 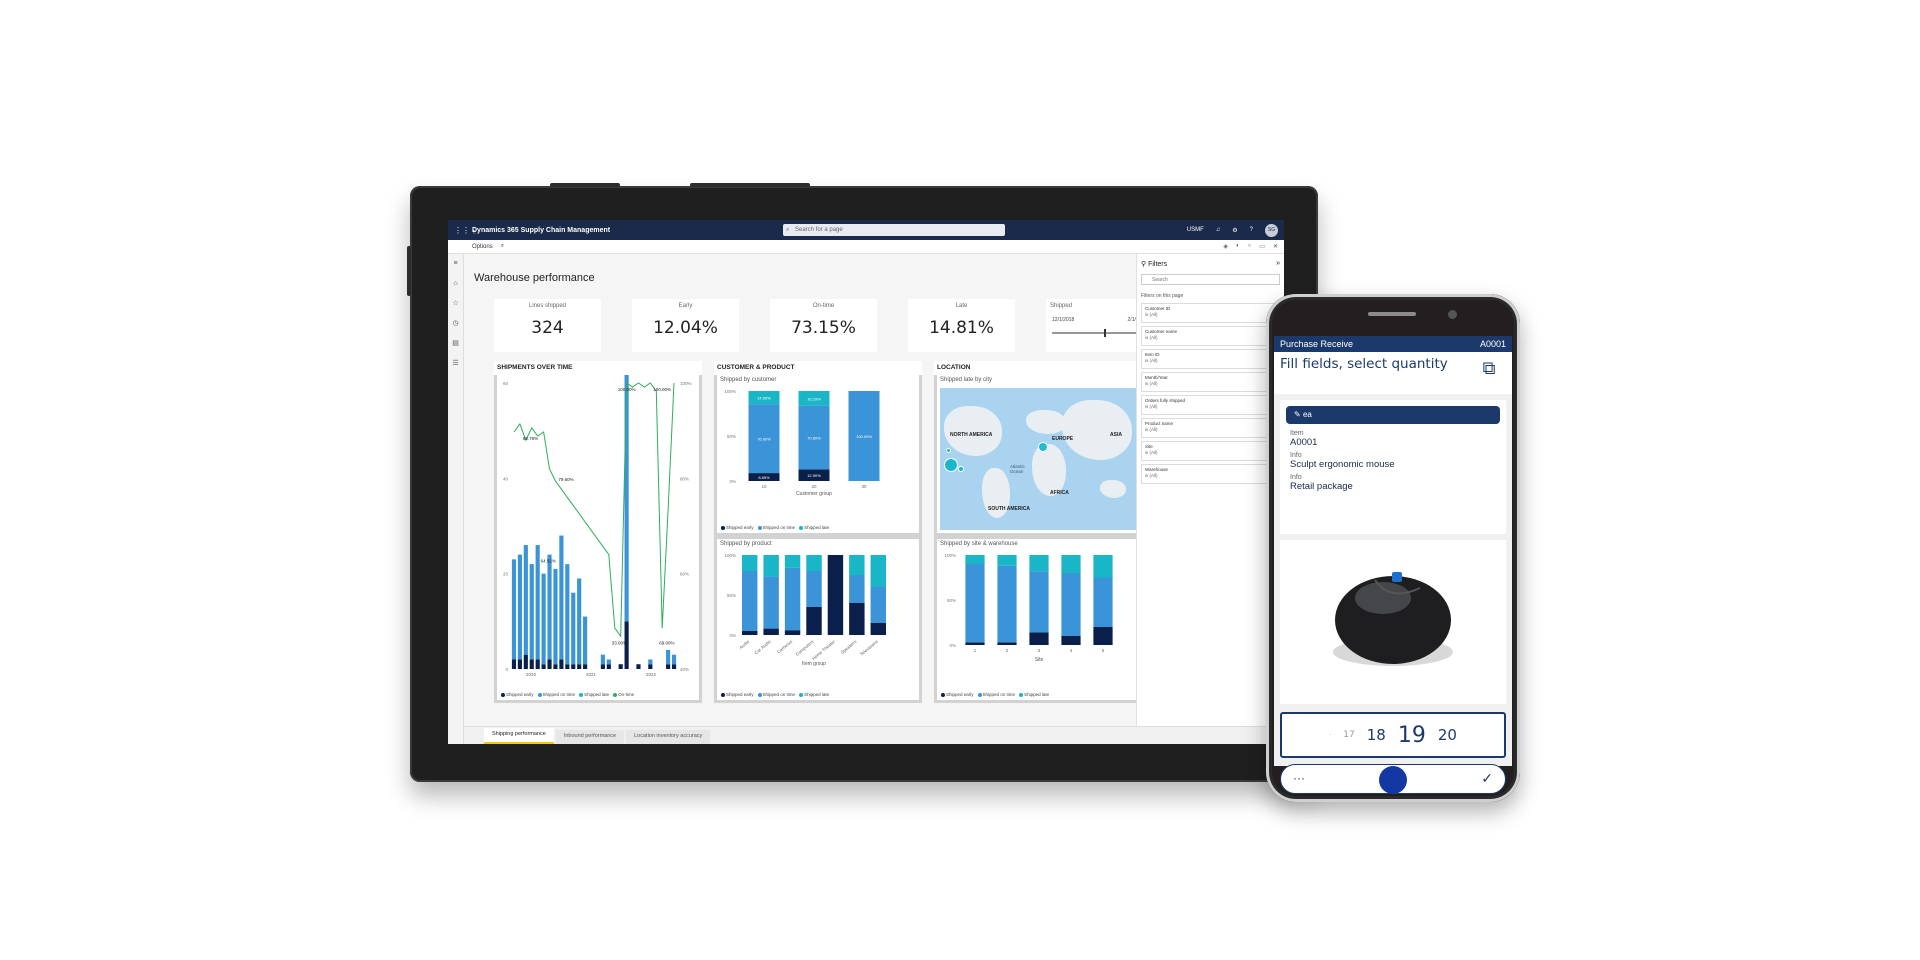 I want to click on hamburger-icon: ≡, so click(x=455, y=263).